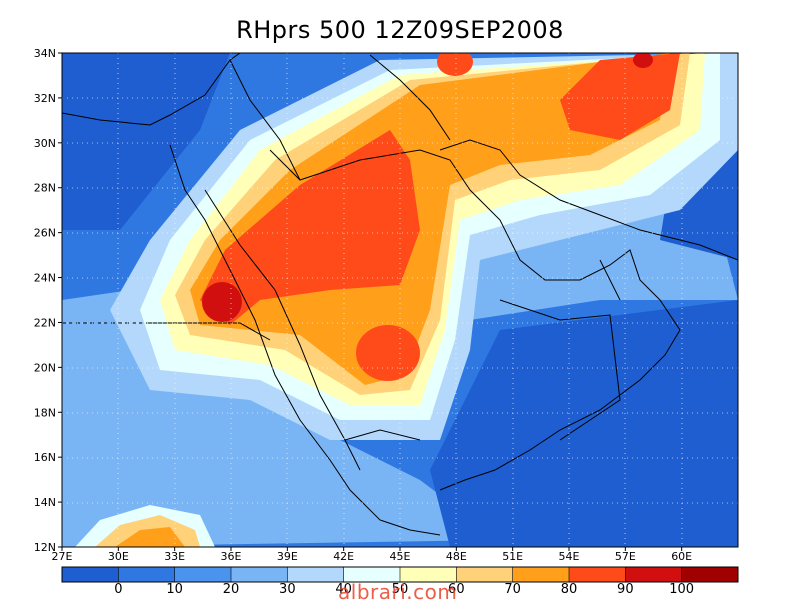 The height and width of the screenshot is (604, 800). What do you see at coordinates (456, 556) in the screenshot?
I see `lon-tick-label: 48E` at bounding box center [456, 556].